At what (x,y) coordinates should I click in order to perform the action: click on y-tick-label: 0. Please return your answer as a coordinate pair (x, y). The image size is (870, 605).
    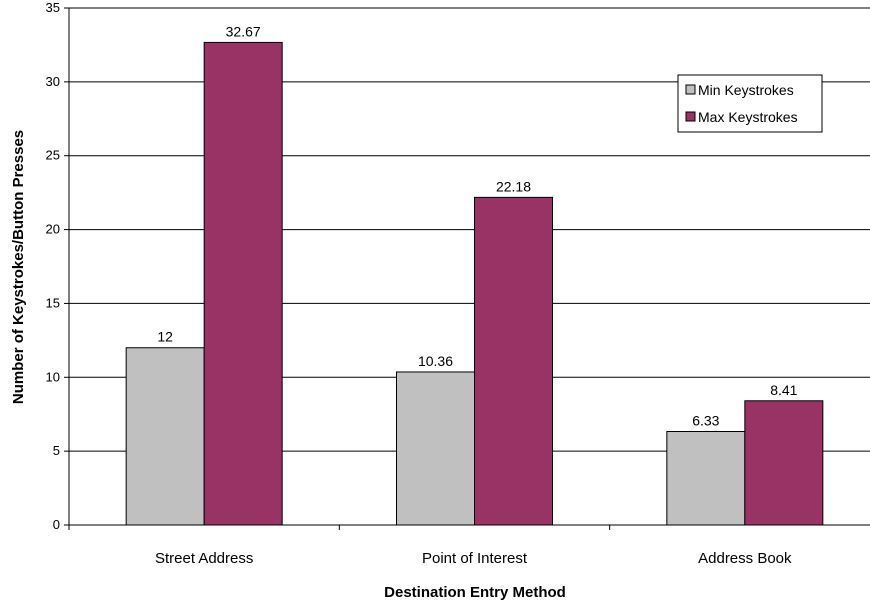
    Looking at the image, I should click on (56, 524).